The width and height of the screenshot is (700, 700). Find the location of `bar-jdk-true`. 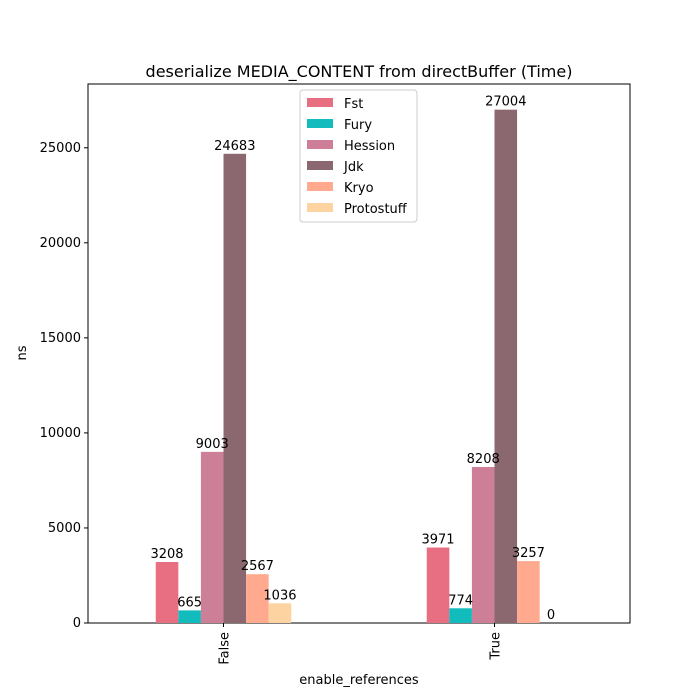

bar-jdk-true is located at coordinates (506, 366).